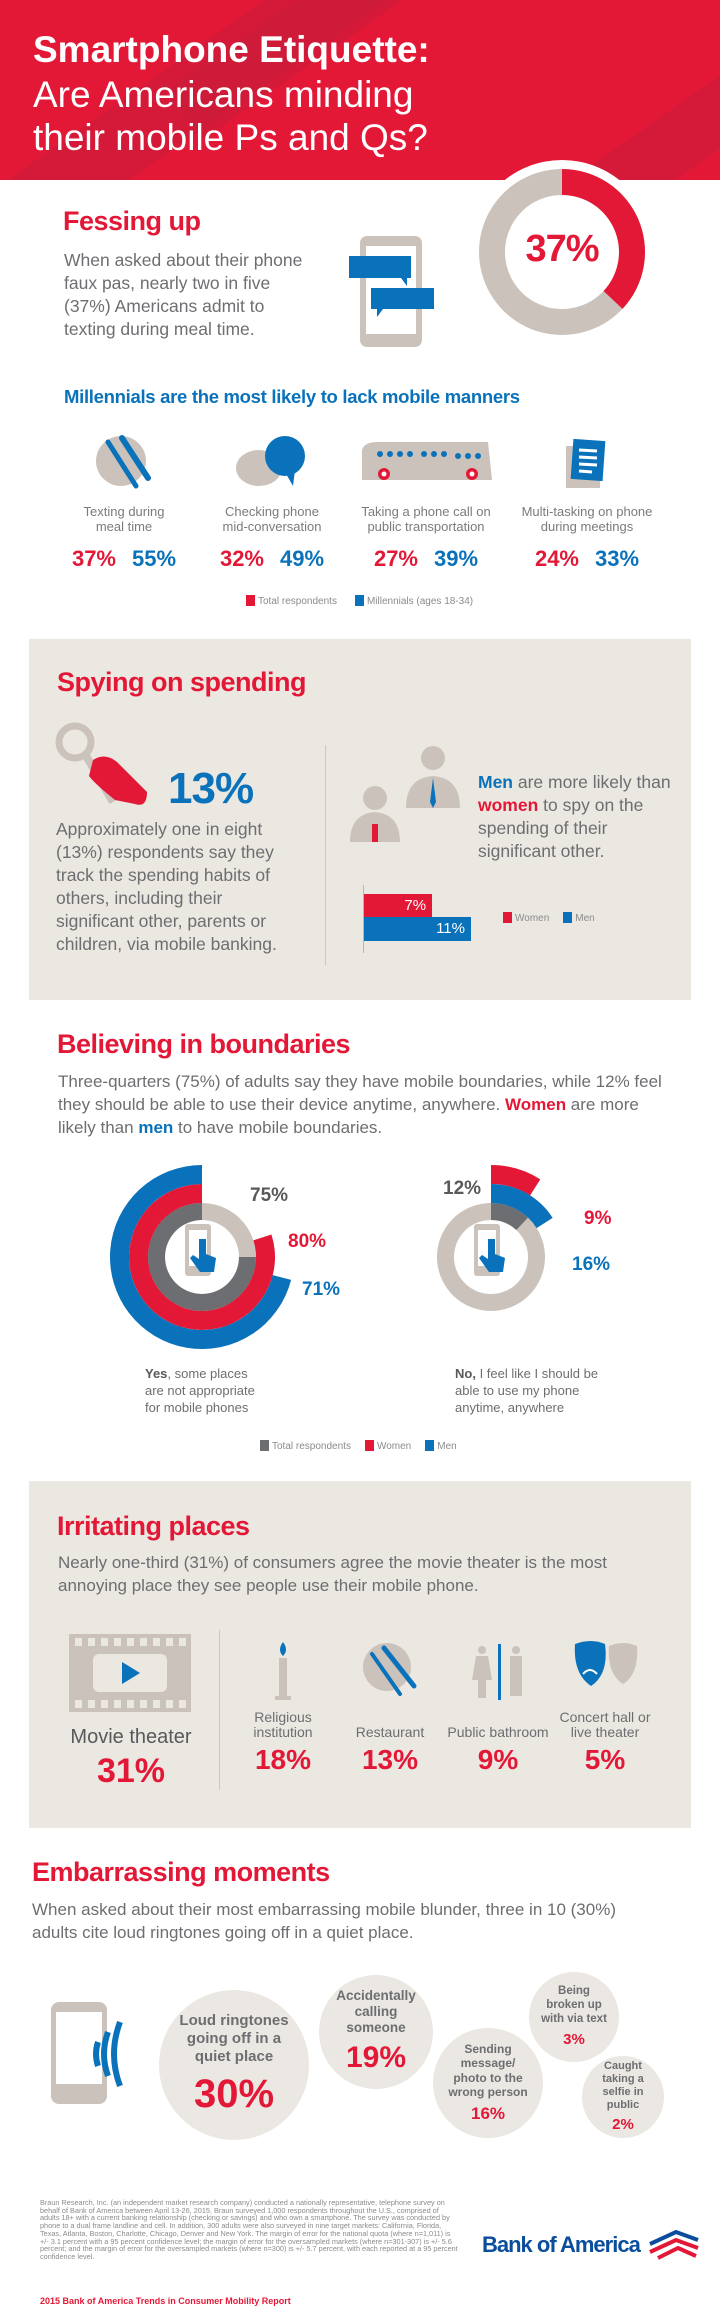  I want to click on place-label: Religious institution, so click(283, 1724).